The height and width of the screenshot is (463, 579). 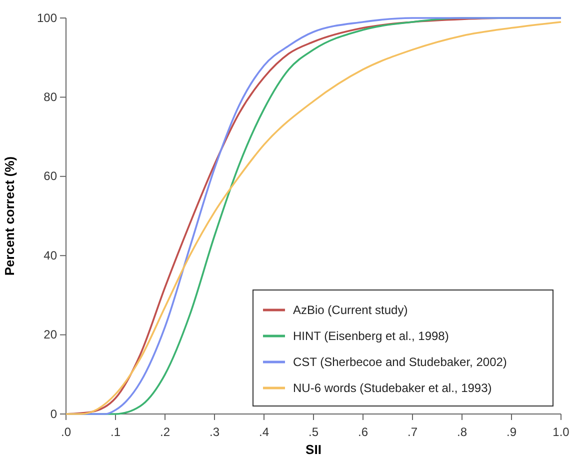 What do you see at coordinates (9, 216) in the screenshot?
I see `y-axis-title: Percent correct (%)` at bounding box center [9, 216].